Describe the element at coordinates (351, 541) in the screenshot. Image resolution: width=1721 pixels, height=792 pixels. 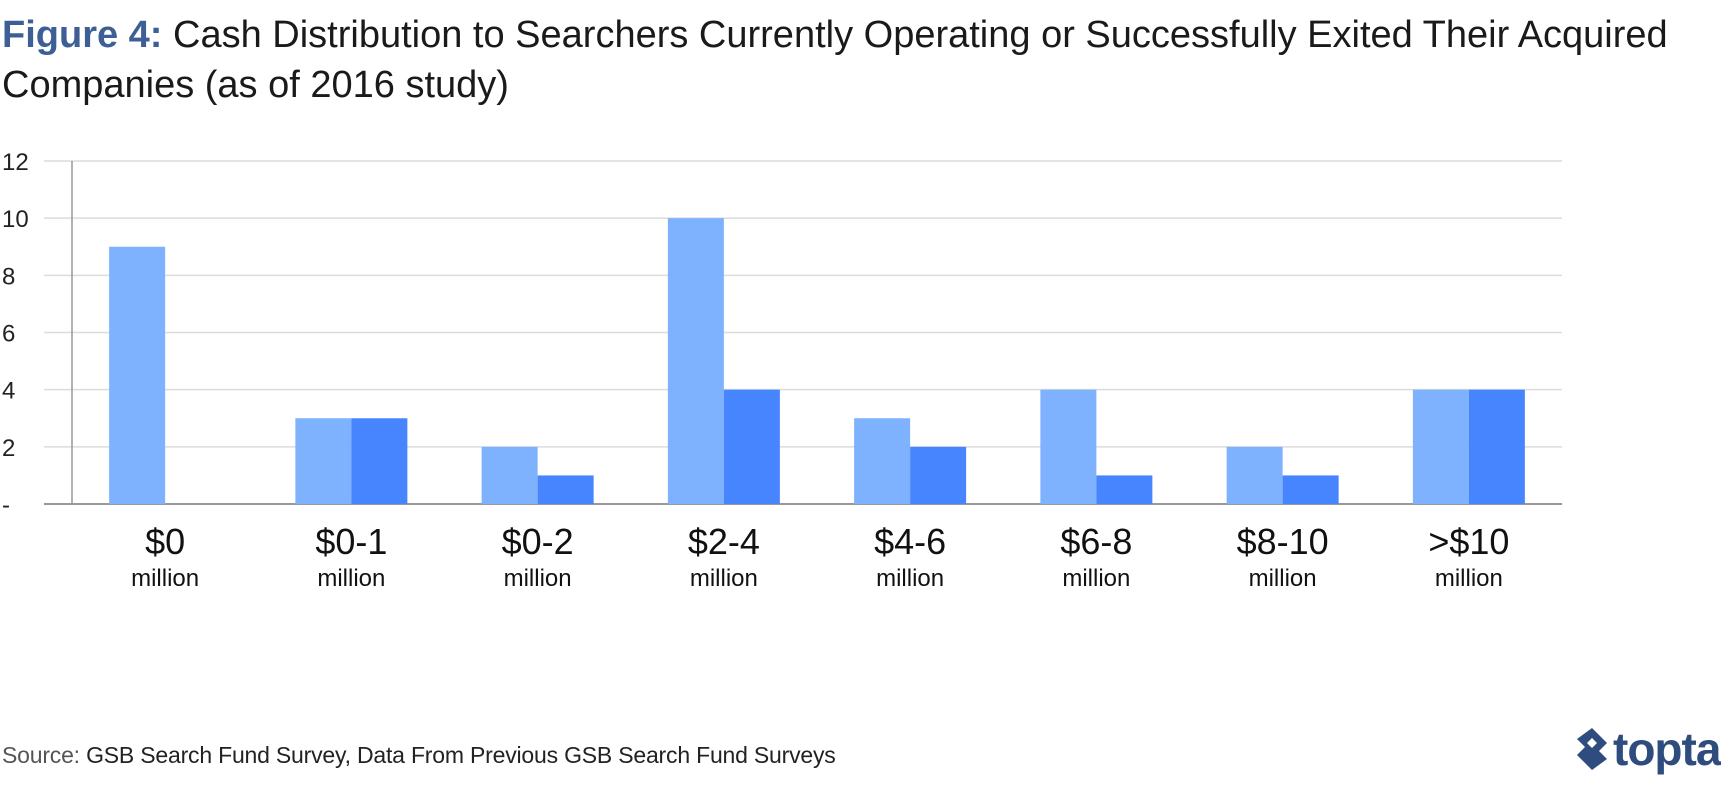
I see `x-tick-label: $0-1` at that location.